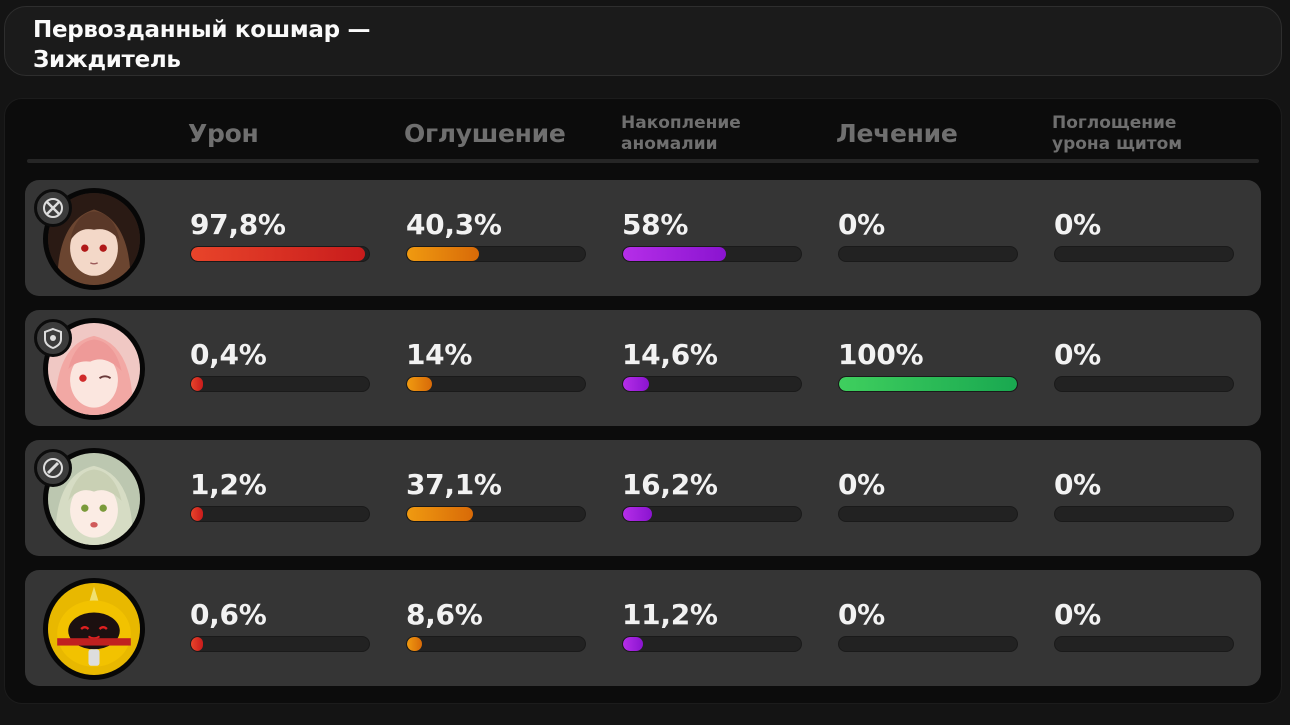 Image resolution: width=1290 pixels, height=725 pixels. I want to click on stat-cell-damage: 97,8%, so click(280, 236).